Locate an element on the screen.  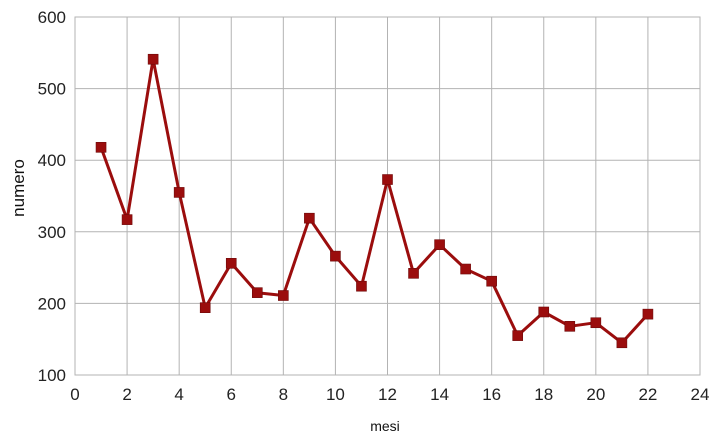
y-tick-labels: 100 200 300 400 500 600 is located at coordinates (52, 196).